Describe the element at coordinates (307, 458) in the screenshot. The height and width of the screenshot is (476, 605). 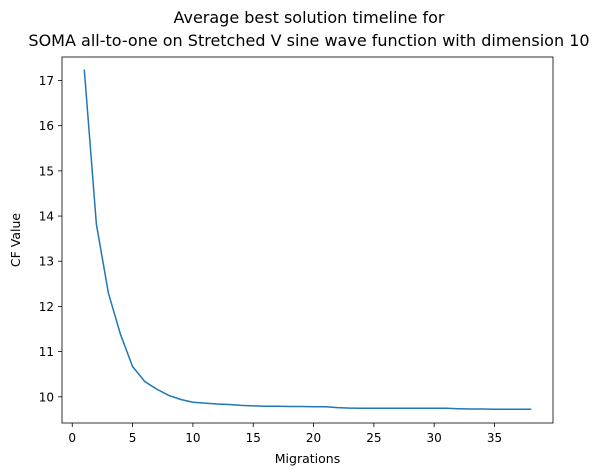
I see `x-axis-label: Migrations` at that location.